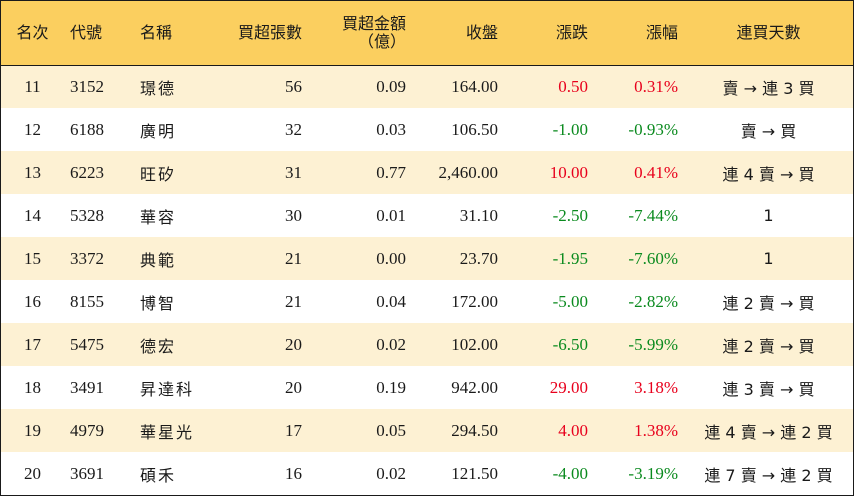 This screenshot has width=854, height=496. What do you see at coordinates (293, 473) in the screenshot?
I see `net-lots-cell: 16` at bounding box center [293, 473].